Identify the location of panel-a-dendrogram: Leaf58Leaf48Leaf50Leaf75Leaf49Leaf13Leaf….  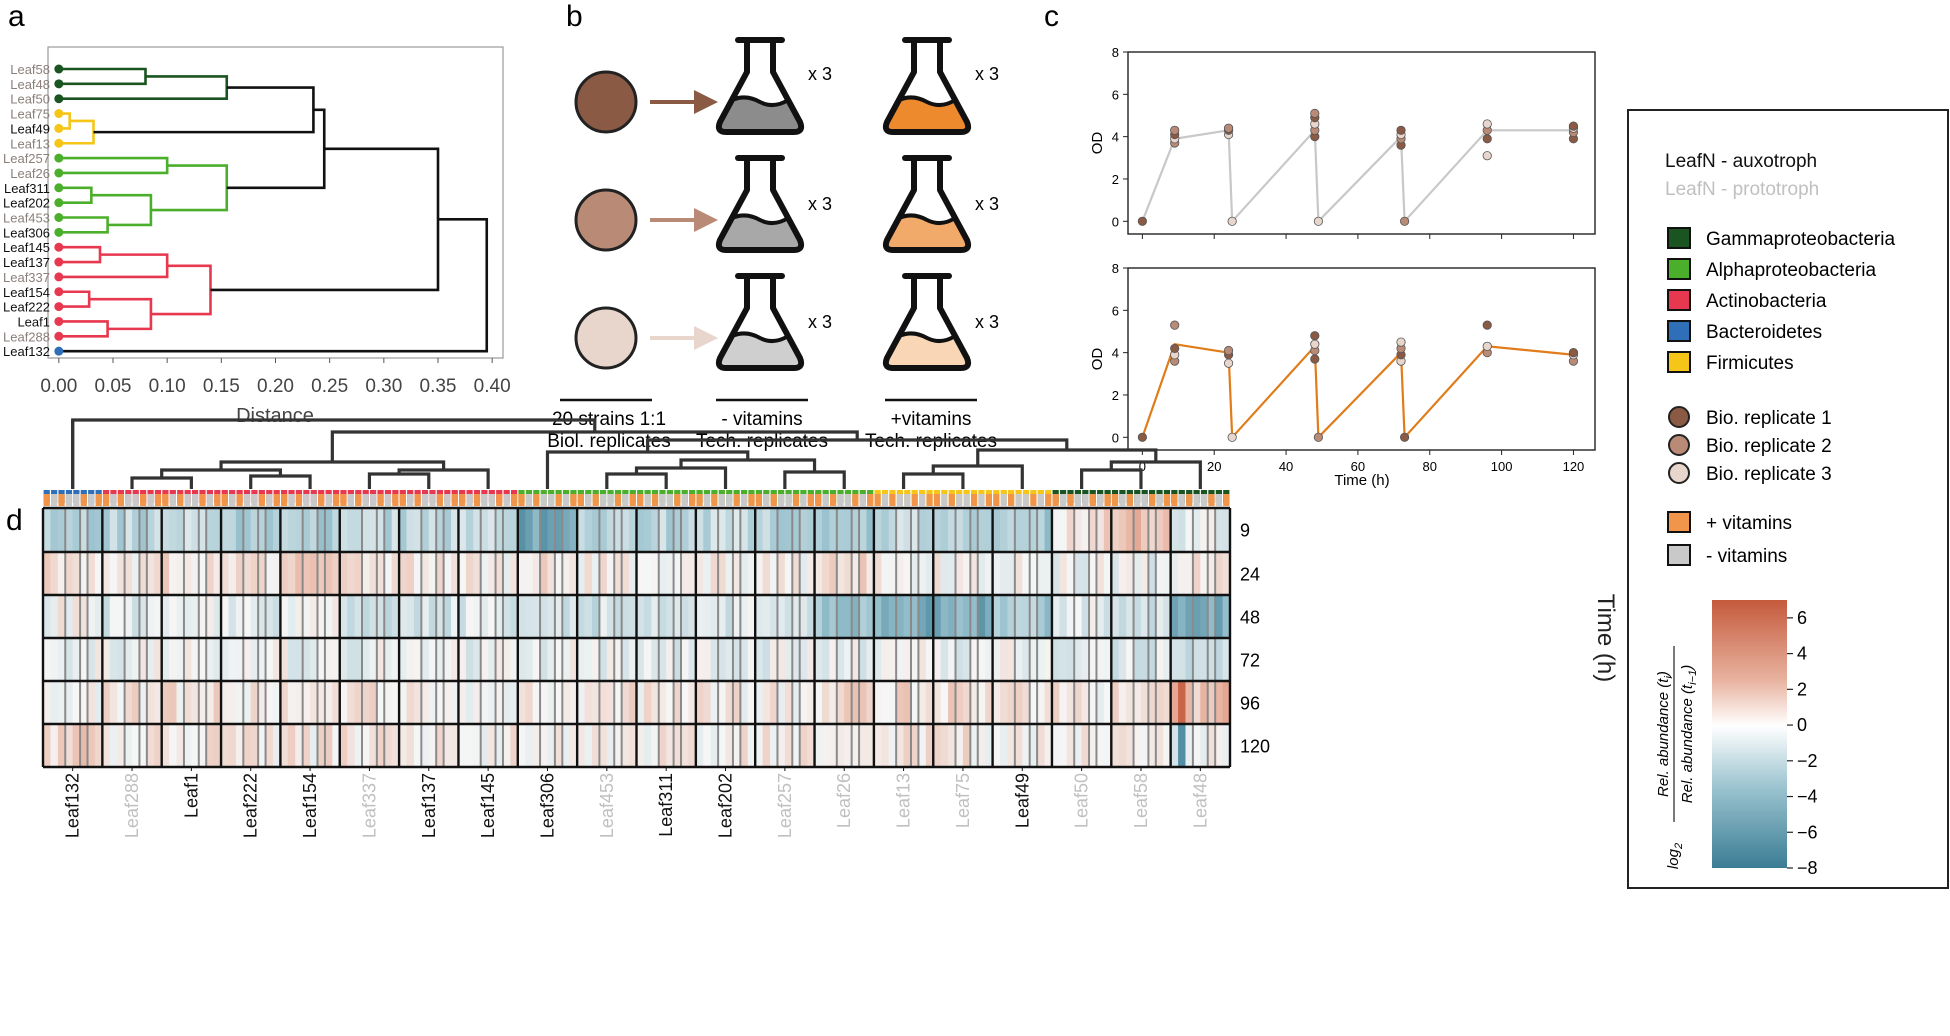
(257, 236).